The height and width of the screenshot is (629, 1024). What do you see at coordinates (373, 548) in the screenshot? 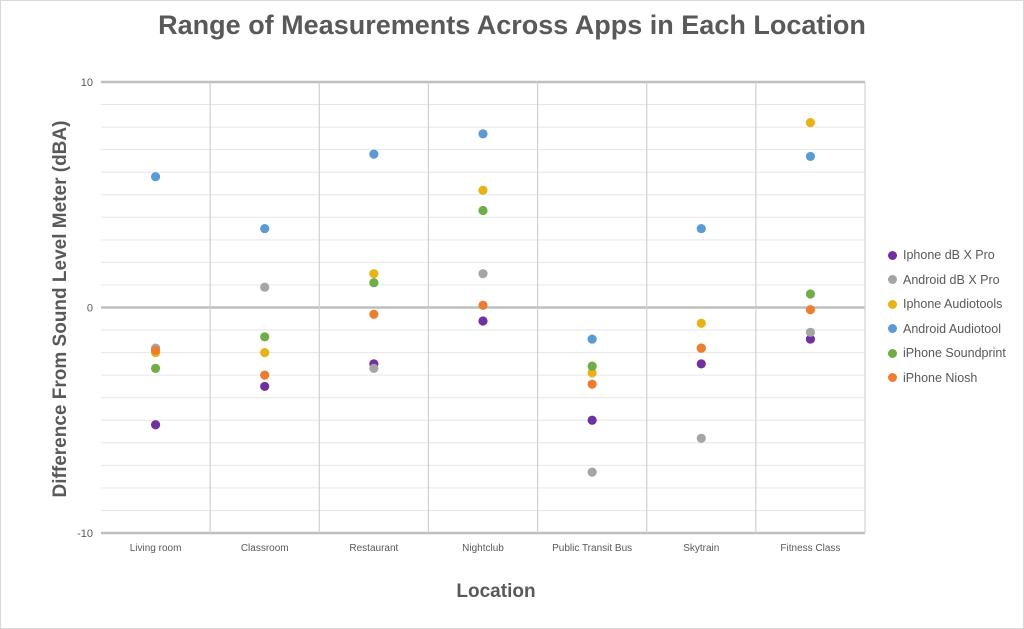
I see `x-category-label: Restaurant` at bounding box center [373, 548].